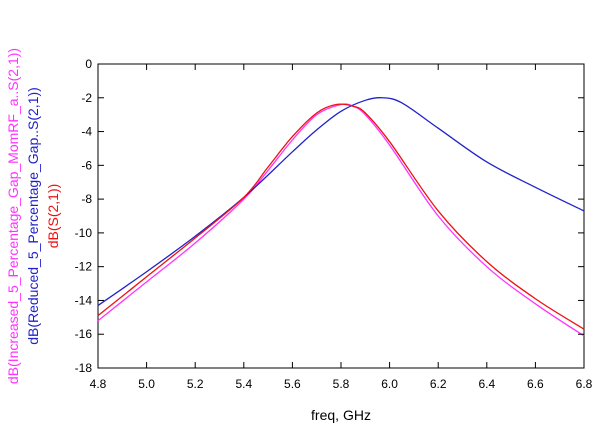  What do you see at coordinates (84, 334) in the screenshot?
I see `y-tick-label: -16` at bounding box center [84, 334].